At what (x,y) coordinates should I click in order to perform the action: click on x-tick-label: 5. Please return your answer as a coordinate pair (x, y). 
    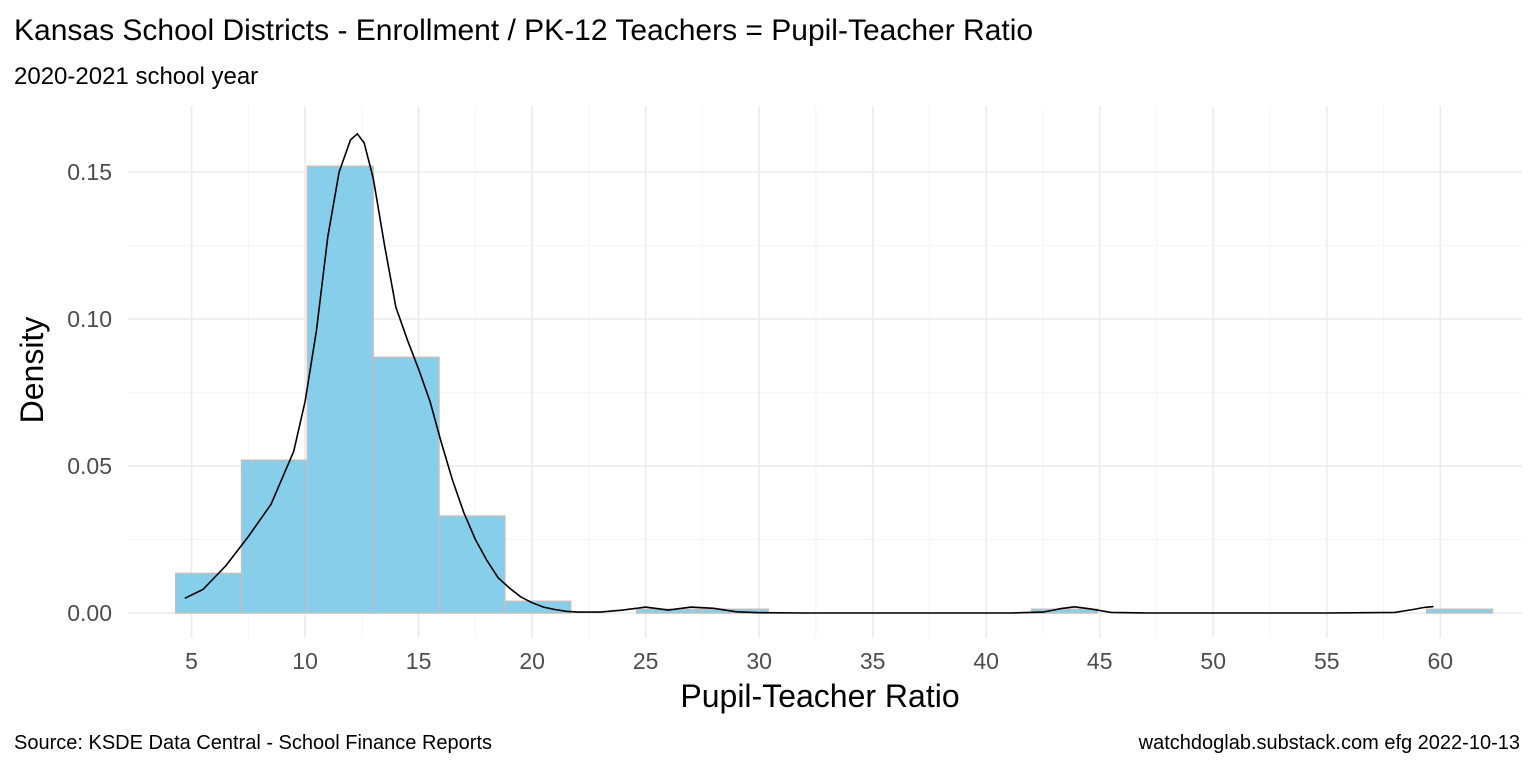
    Looking at the image, I should click on (191, 661).